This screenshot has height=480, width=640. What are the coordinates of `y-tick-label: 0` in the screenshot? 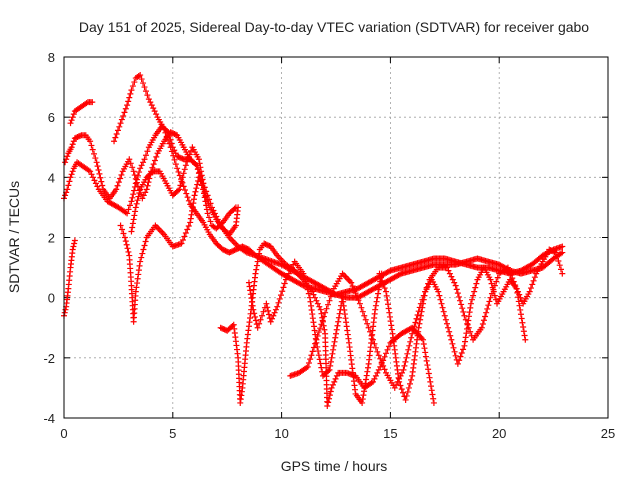 It's located at (51, 298).